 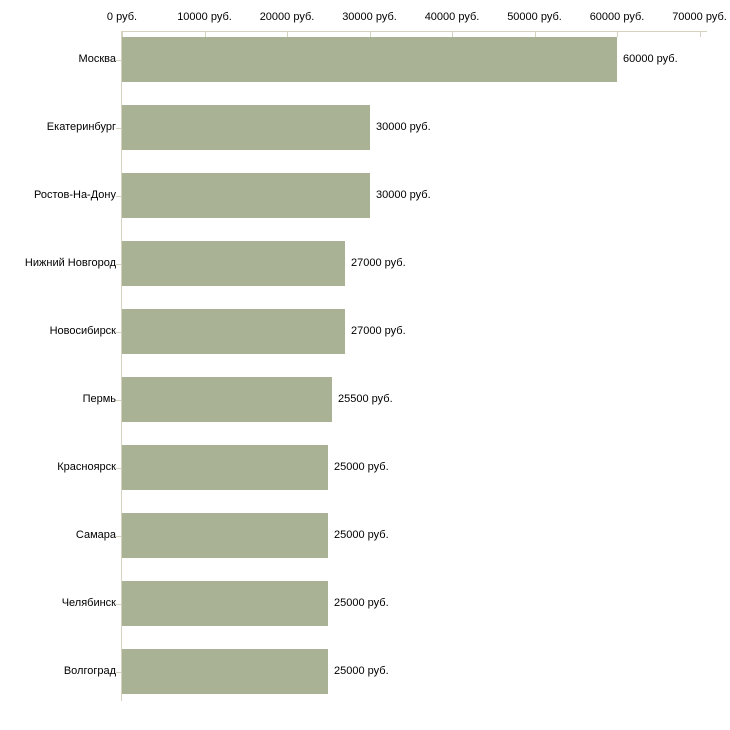 What do you see at coordinates (122, 17) in the screenshot?
I see `x-tick-label: 0 руб.` at bounding box center [122, 17].